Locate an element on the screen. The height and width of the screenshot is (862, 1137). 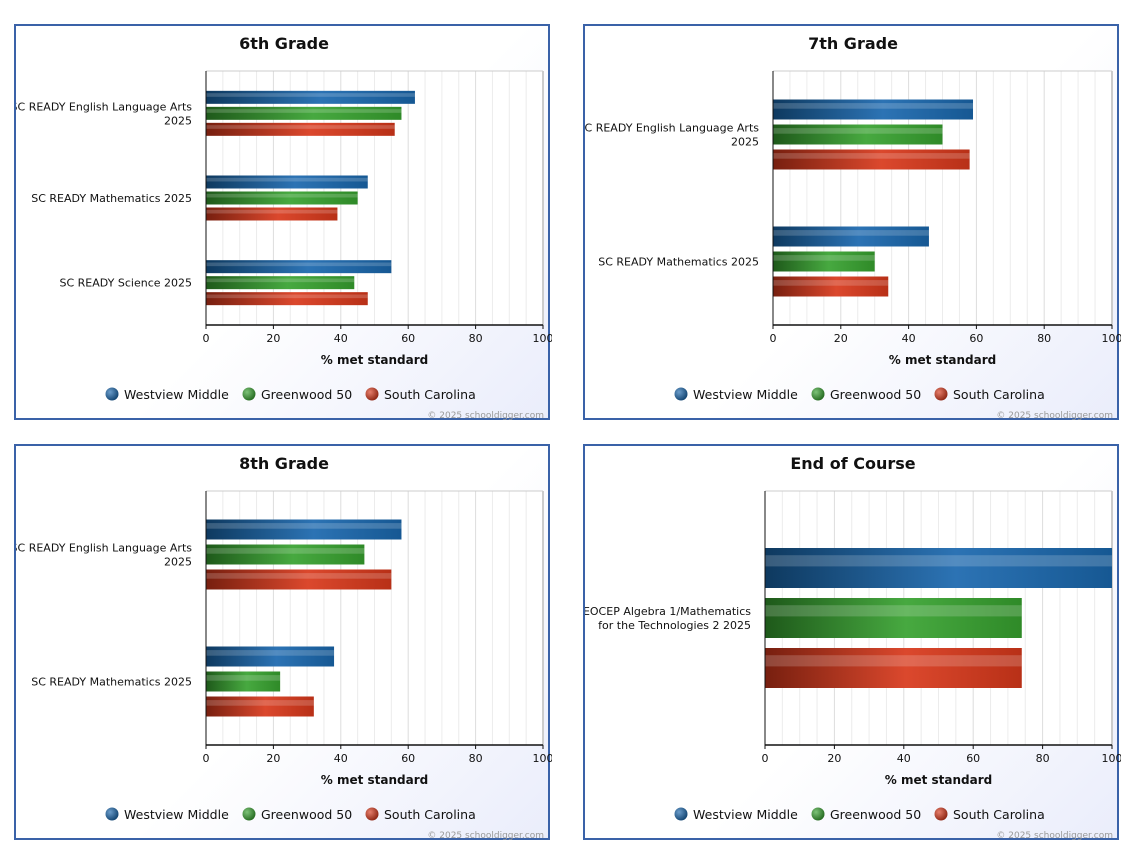
chart-title: 6th Grade is located at coordinates (284, 43).